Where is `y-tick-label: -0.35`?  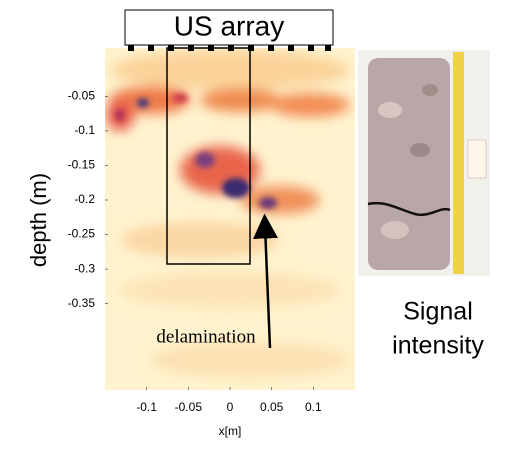
y-tick-label: -0.35 is located at coordinates (82, 303).